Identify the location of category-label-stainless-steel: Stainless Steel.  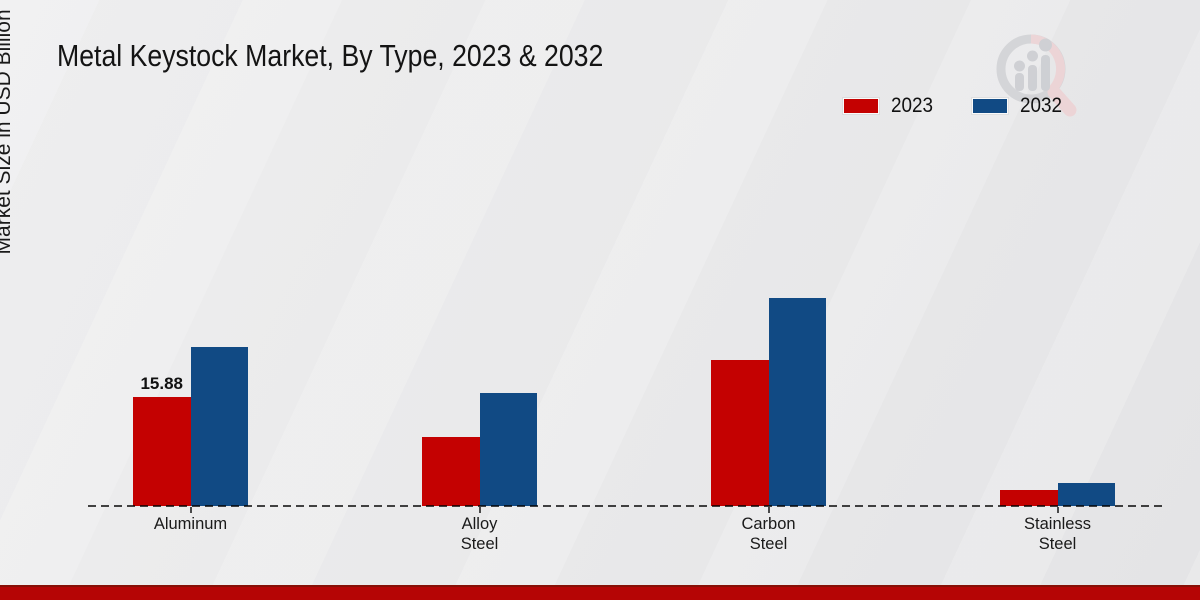
(1057, 534).